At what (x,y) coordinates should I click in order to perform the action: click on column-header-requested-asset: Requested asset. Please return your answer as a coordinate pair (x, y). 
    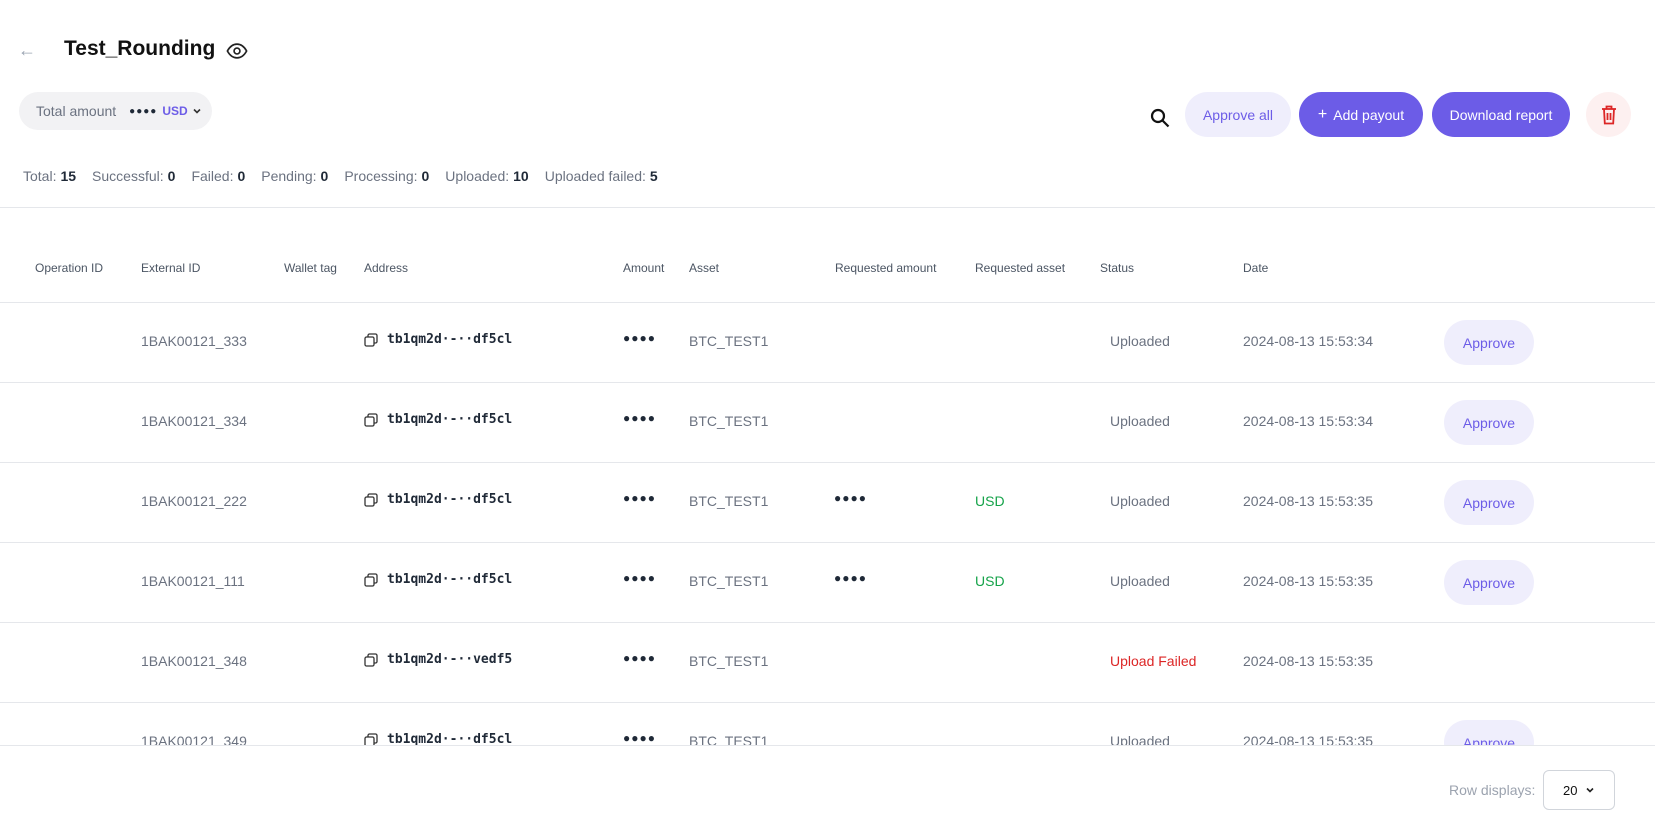
    Looking at the image, I should click on (1020, 268).